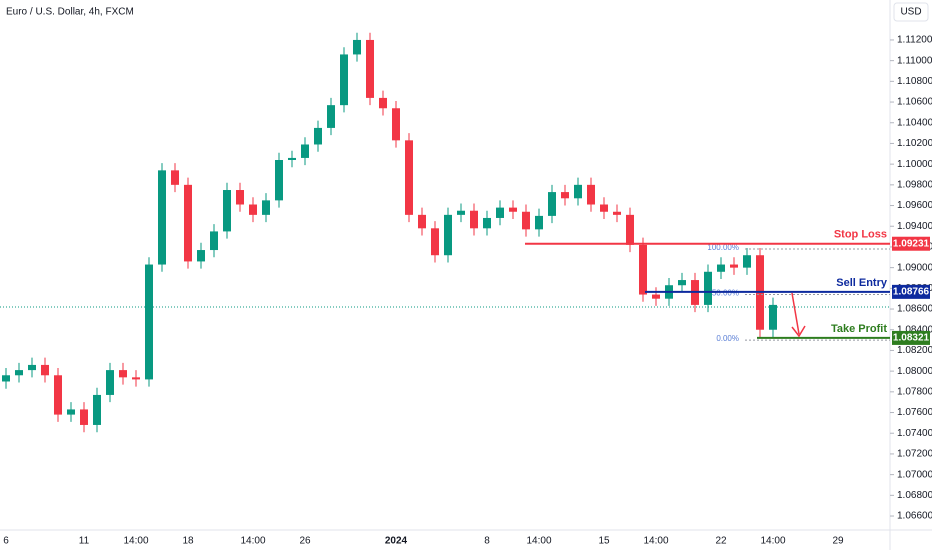  I want to click on y-tick-label: 1.08600, so click(914, 309).